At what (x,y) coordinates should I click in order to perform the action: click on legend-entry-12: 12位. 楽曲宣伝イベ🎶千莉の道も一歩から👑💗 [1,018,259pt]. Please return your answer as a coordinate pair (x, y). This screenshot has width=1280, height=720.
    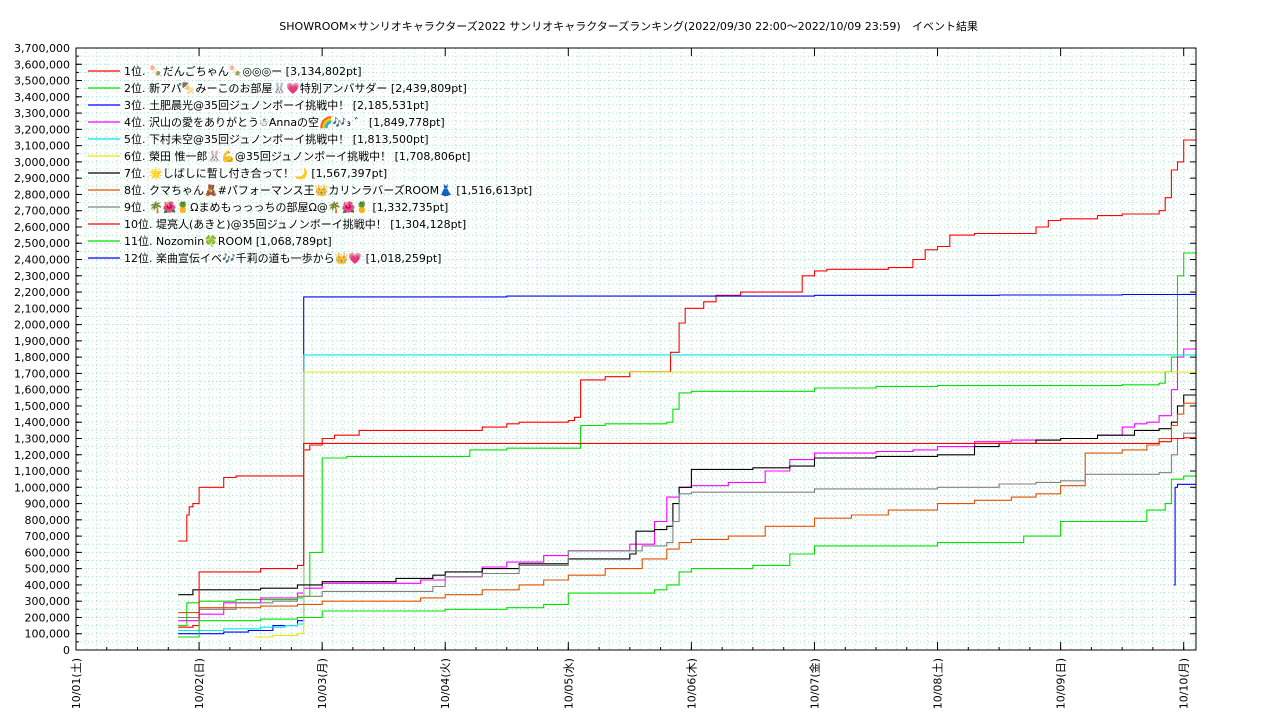
    Looking at the image, I should click on (282, 258).